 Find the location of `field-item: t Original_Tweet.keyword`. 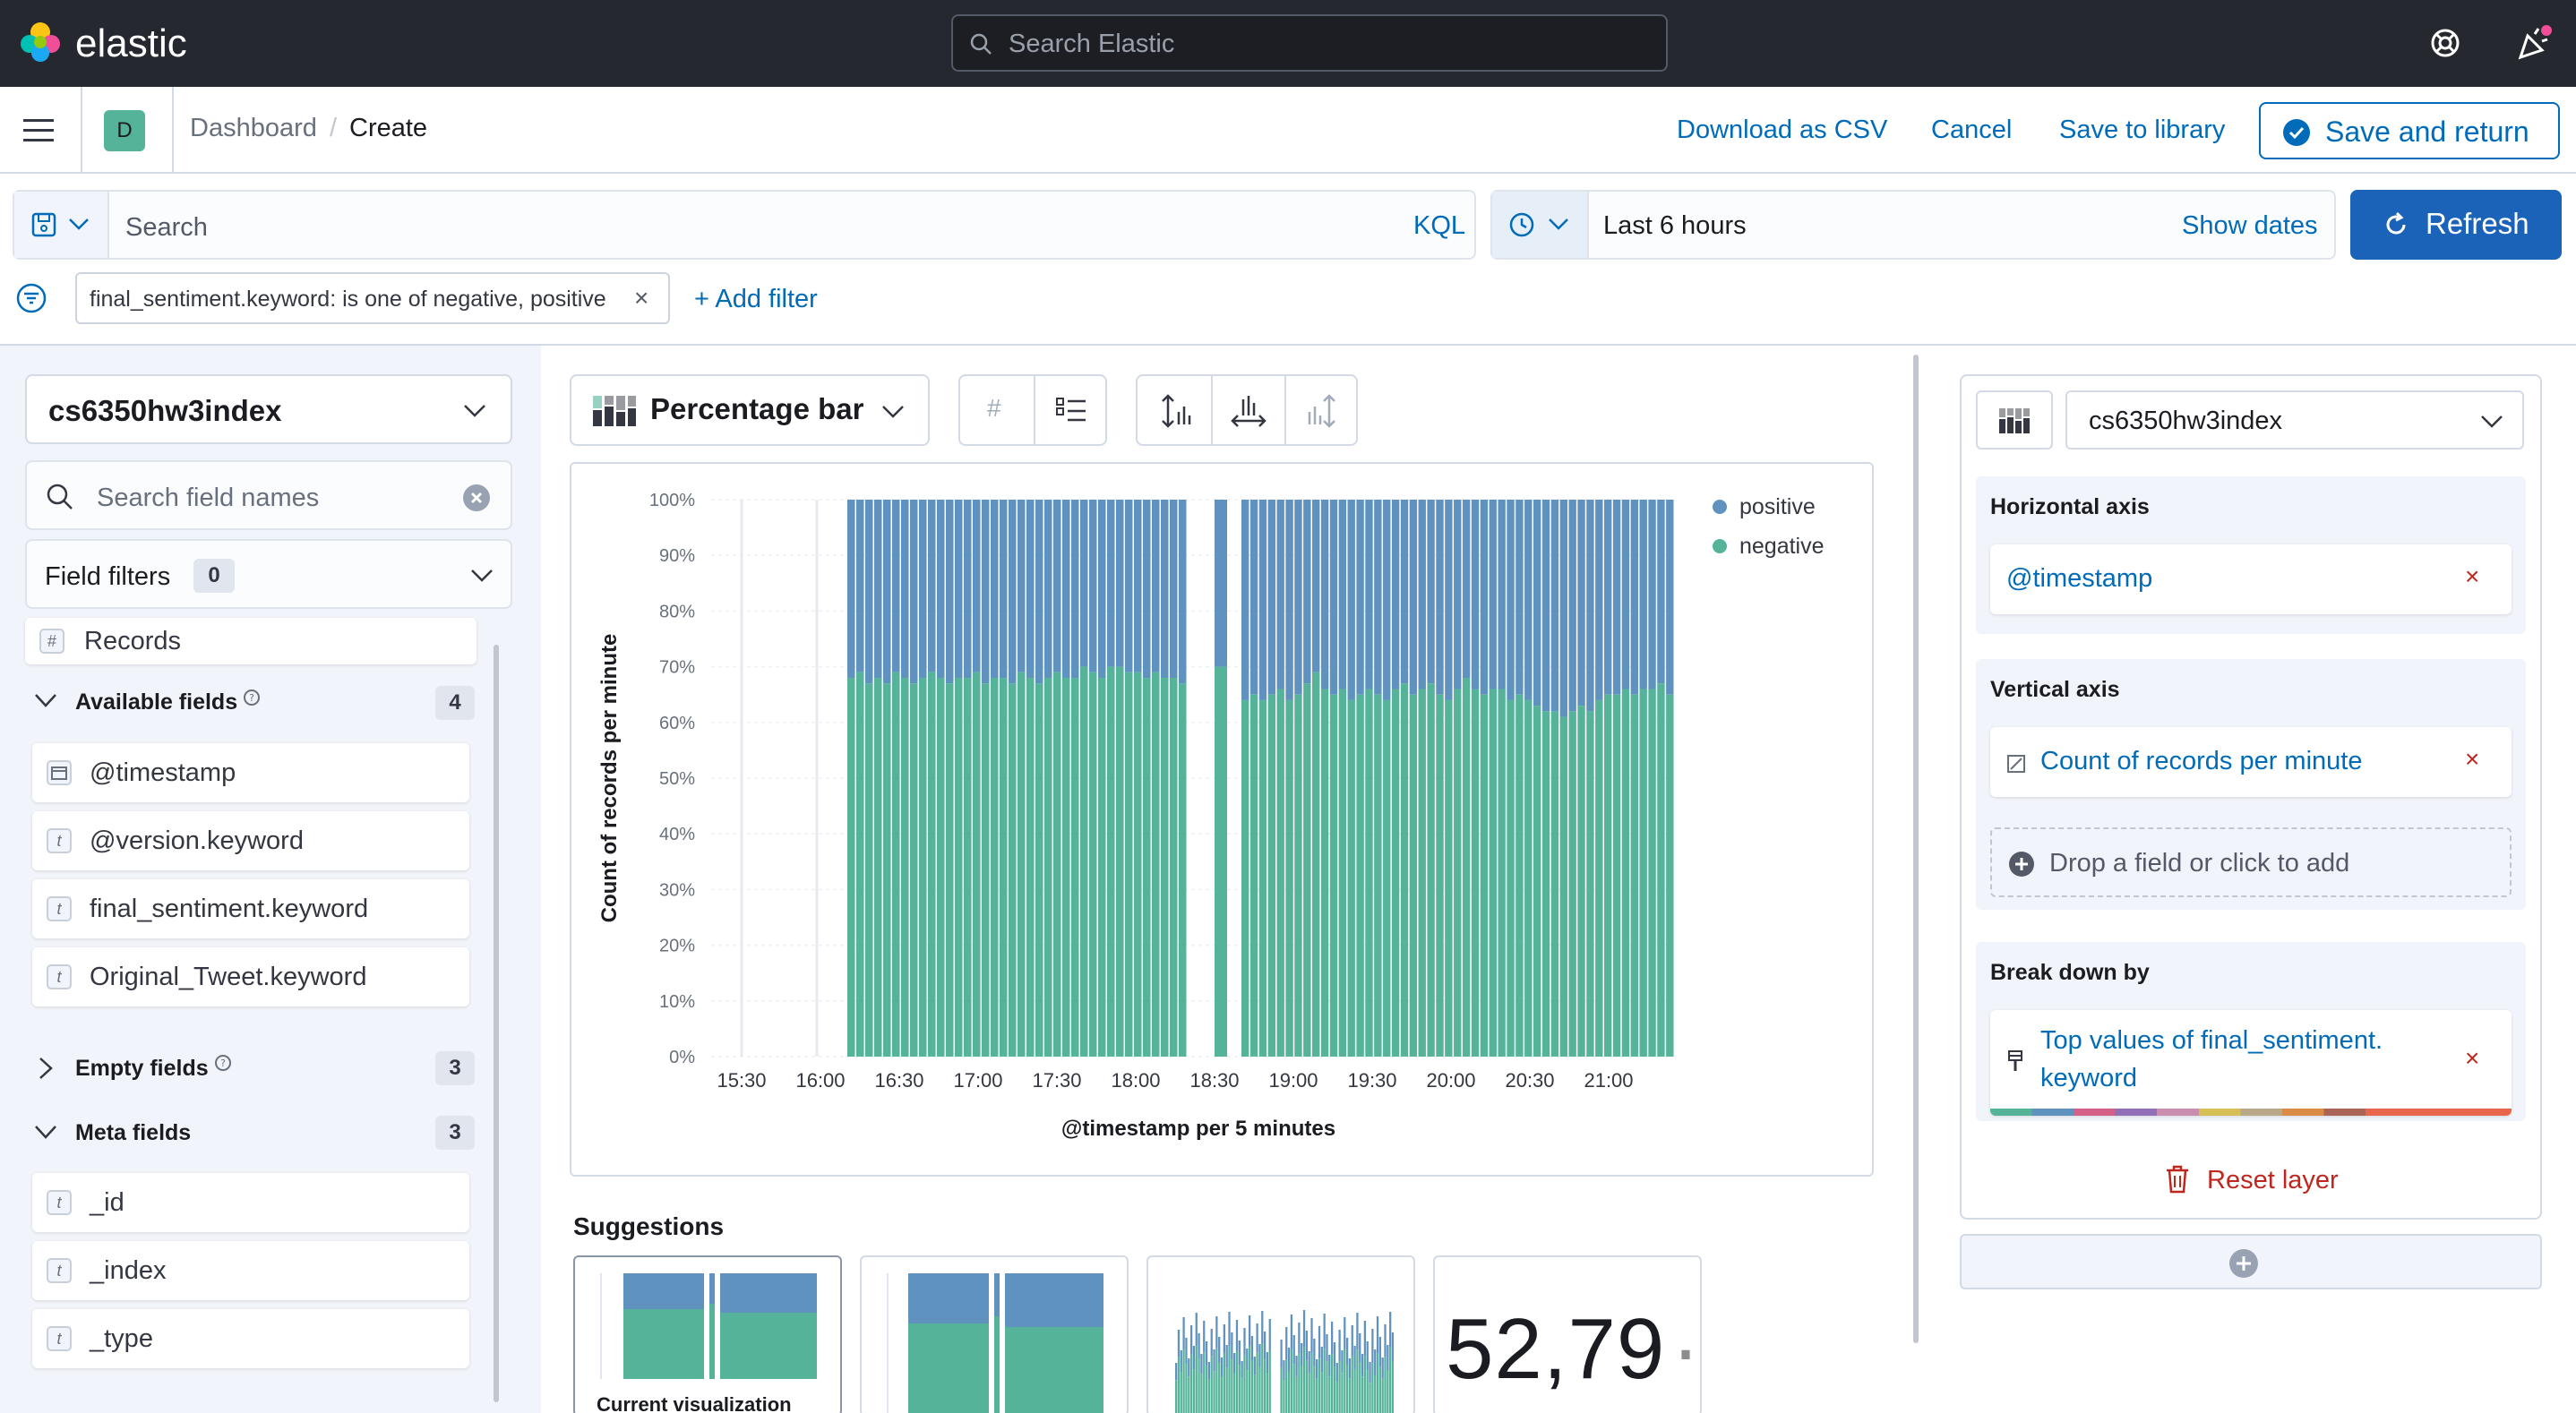

field-item: t Original_Tweet.keyword is located at coordinates (250, 976).